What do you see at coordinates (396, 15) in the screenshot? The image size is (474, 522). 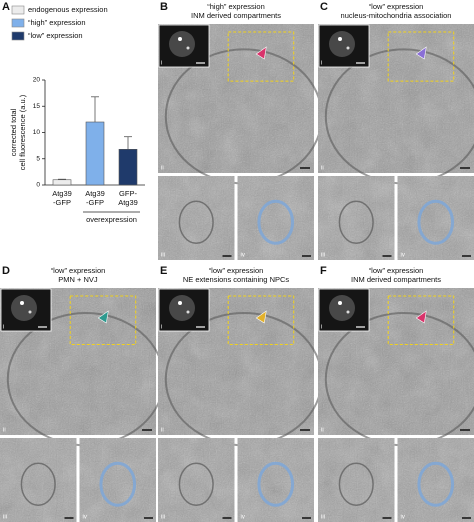 I see `panel-title: nucleus-mitochondria association` at bounding box center [396, 15].